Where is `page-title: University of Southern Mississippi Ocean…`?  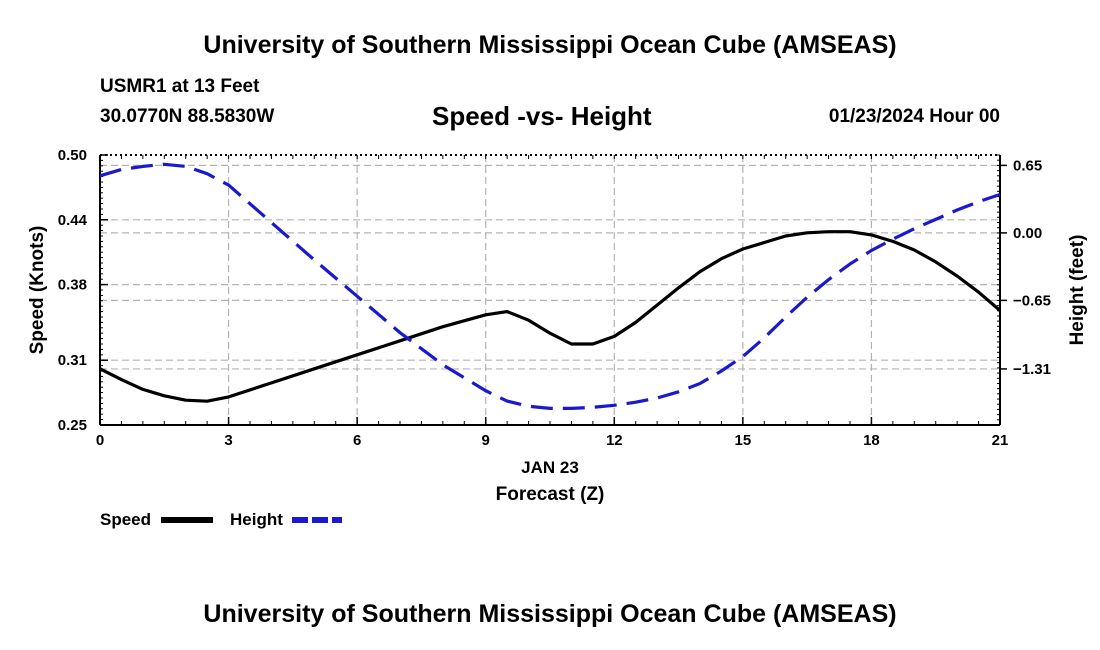 page-title: University of Southern Mississippi Ocean… is located at coordinates (550, 45).